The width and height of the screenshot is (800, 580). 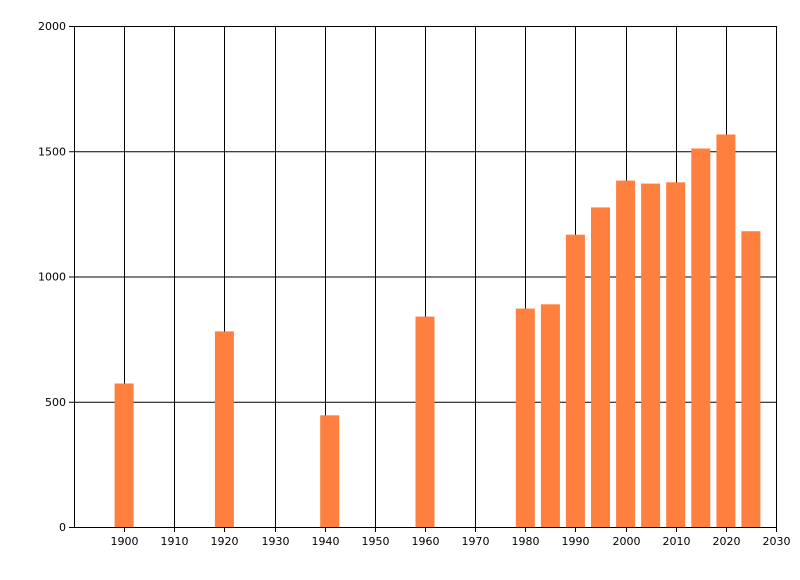 What do you see at coordinates (726, 330) in the screenshot?
I see `bar-2020` at bounding box center [726, 330].